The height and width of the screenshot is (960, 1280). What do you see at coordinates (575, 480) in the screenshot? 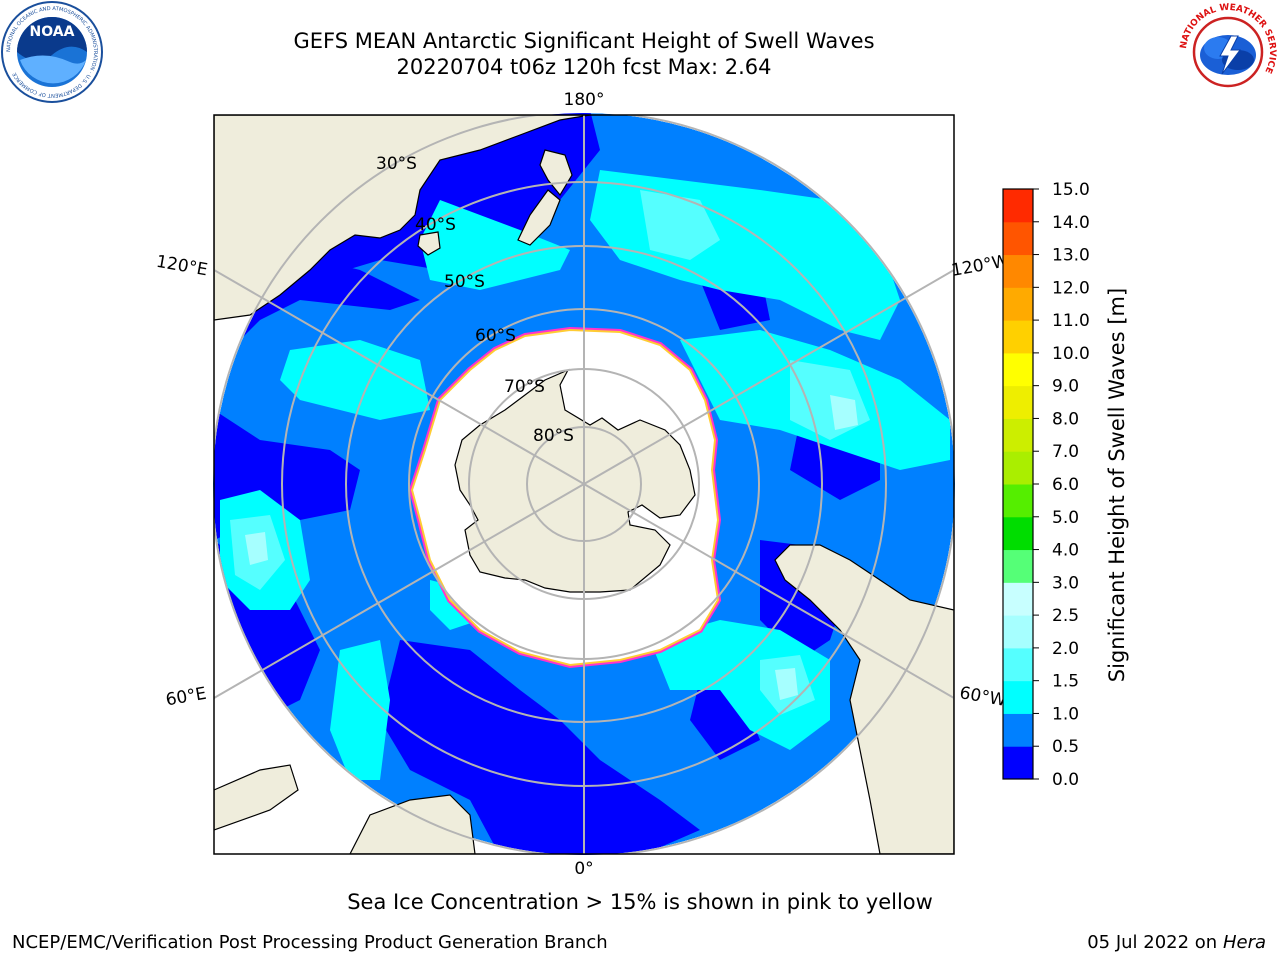
I see `antarctica-landmass` at bounding box center [575, 480].